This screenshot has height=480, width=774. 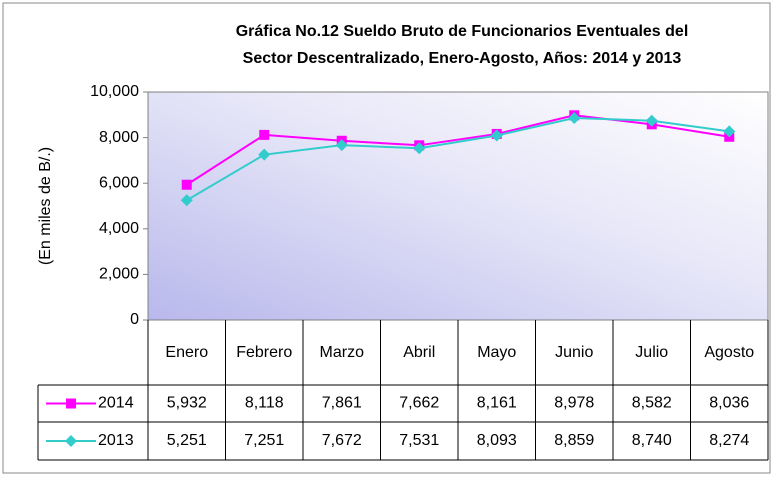 What do you see at coordinates (497, 403) in the screenshot?
I see `table-value: 8,161` at bounding box center [497, 403].